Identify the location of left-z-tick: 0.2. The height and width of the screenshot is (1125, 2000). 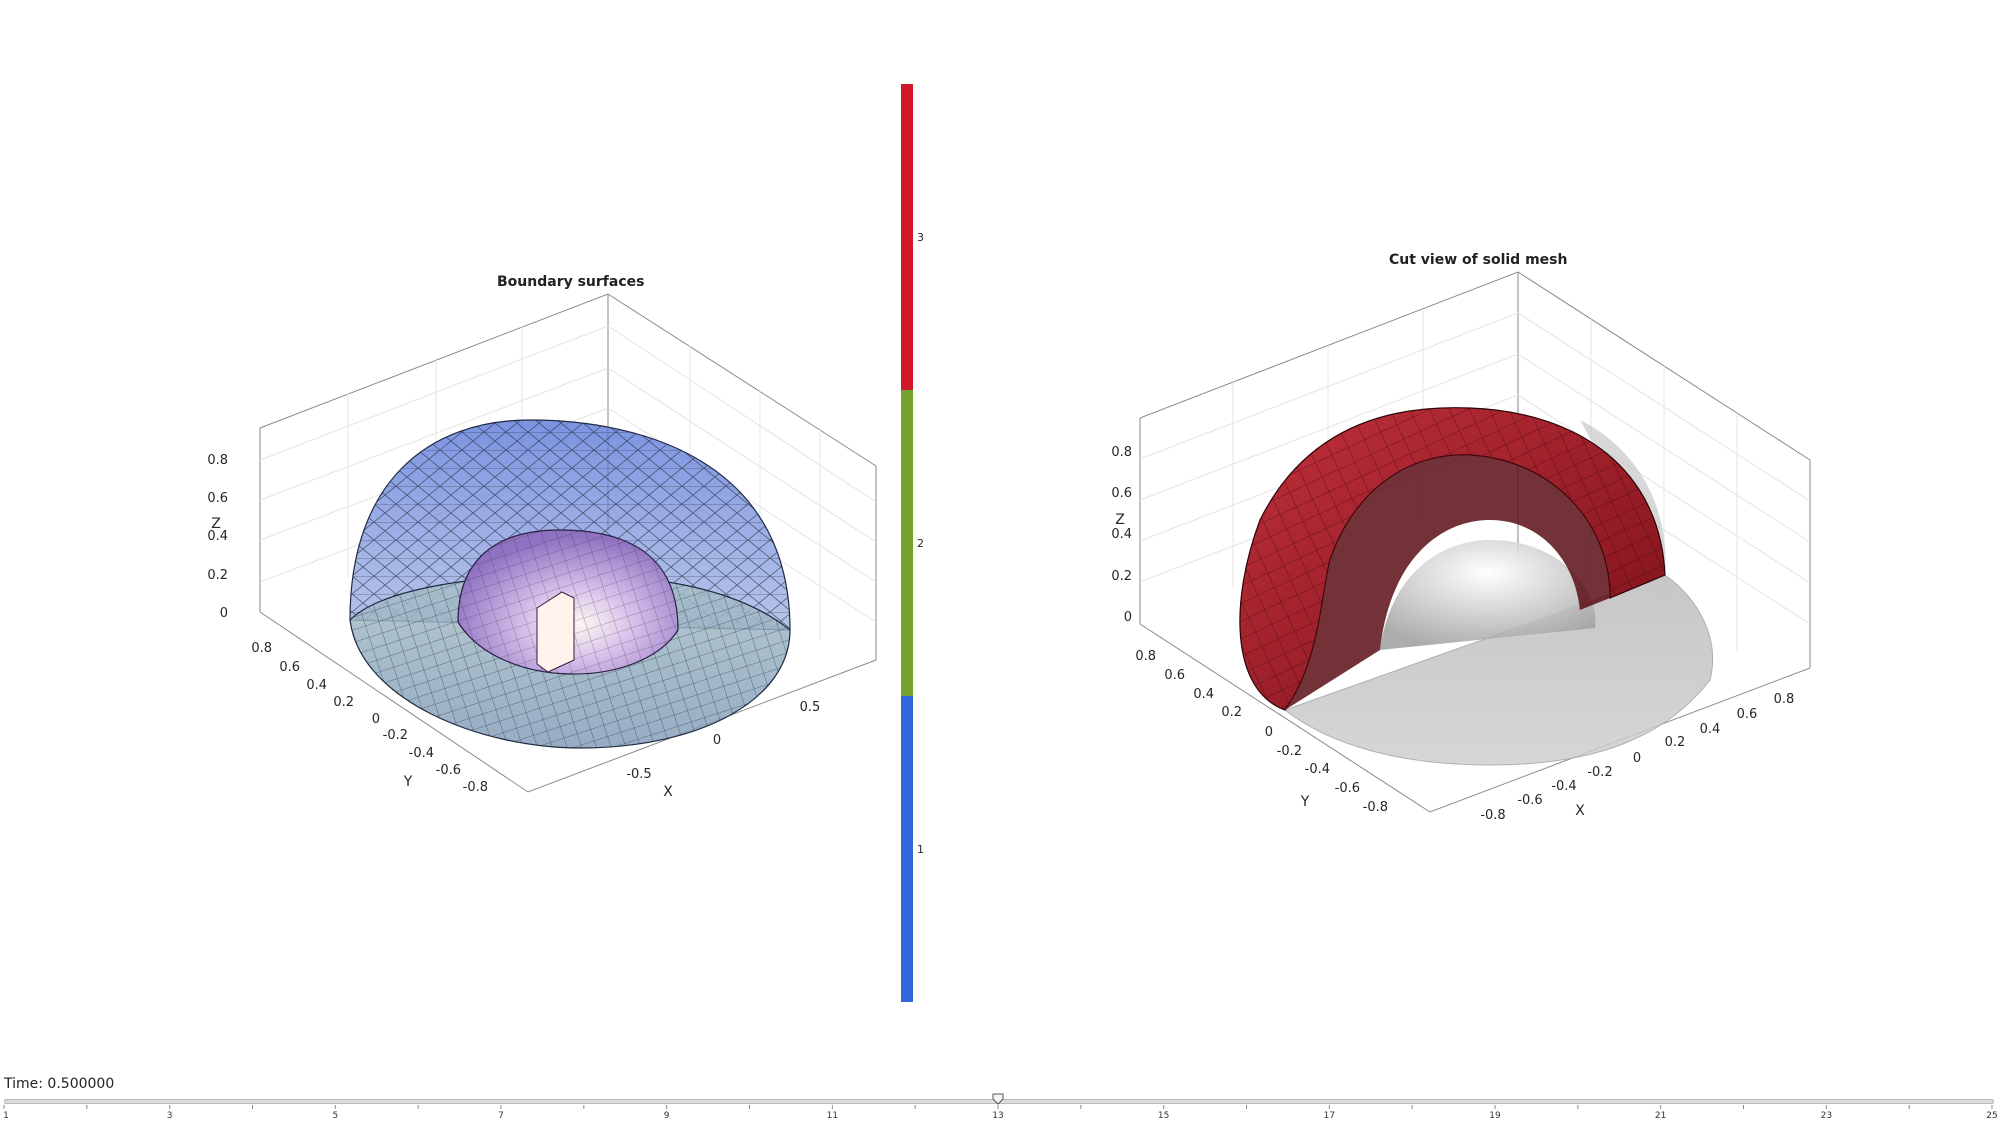
(217, 575).